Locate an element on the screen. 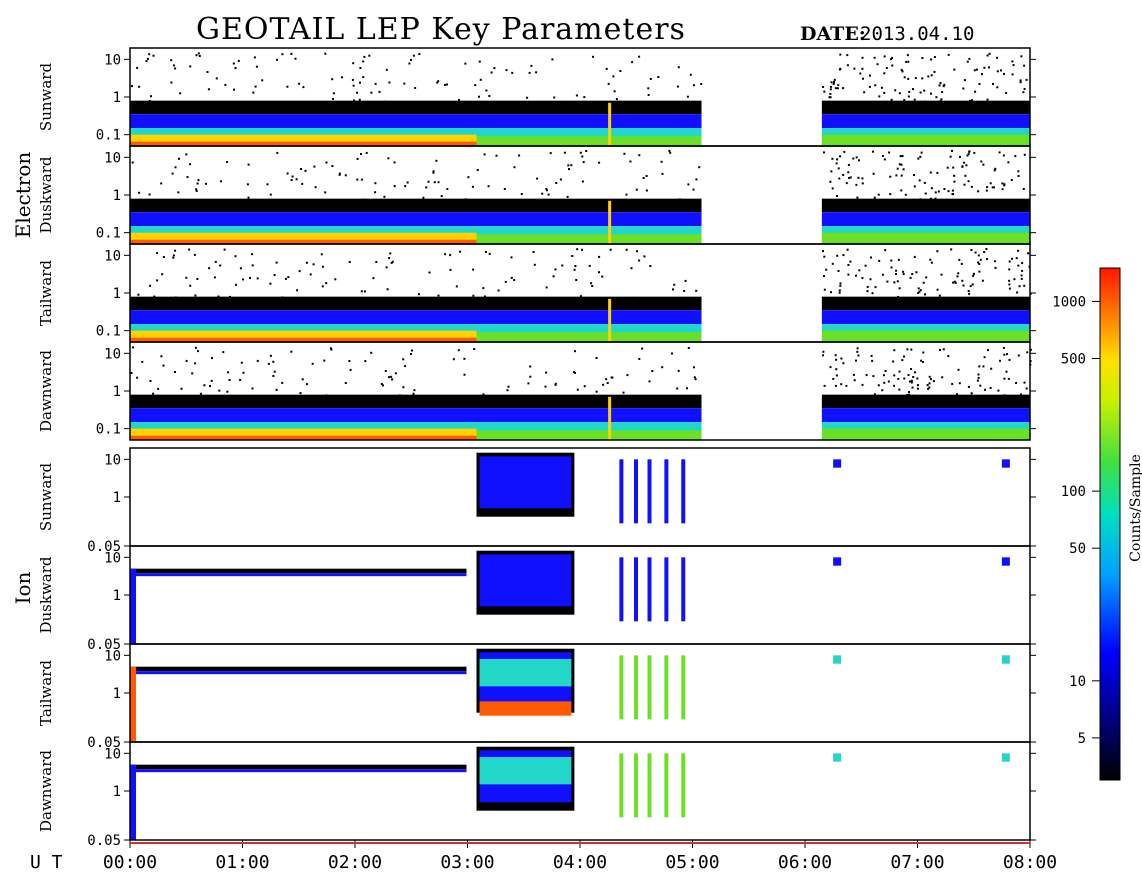  band-orange is located at coordinates (303, 339).